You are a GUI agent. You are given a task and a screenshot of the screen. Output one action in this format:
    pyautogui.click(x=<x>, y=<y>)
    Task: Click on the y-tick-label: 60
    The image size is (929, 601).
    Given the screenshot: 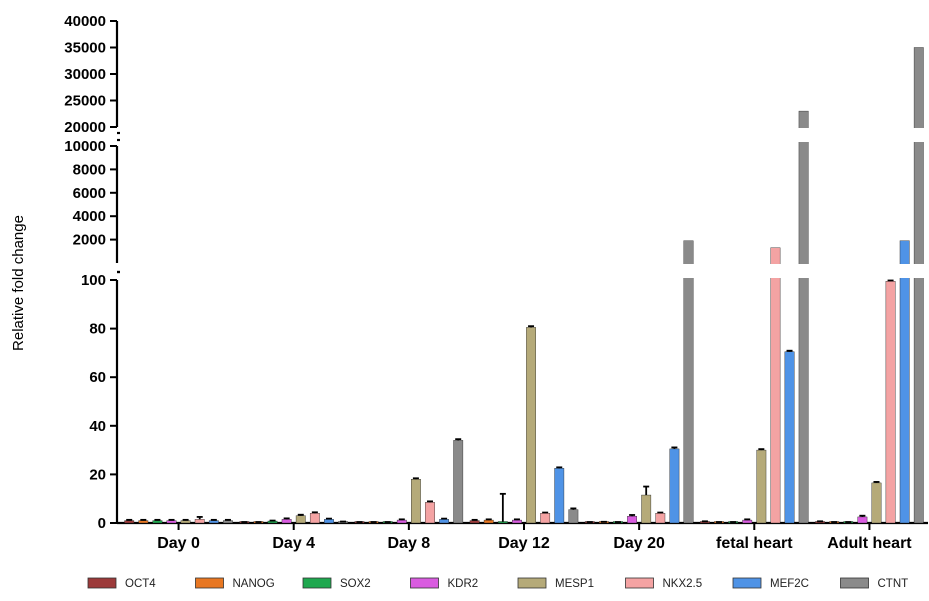 What is the action you would take?
    pyautogui.click(x=97, y=377)
    